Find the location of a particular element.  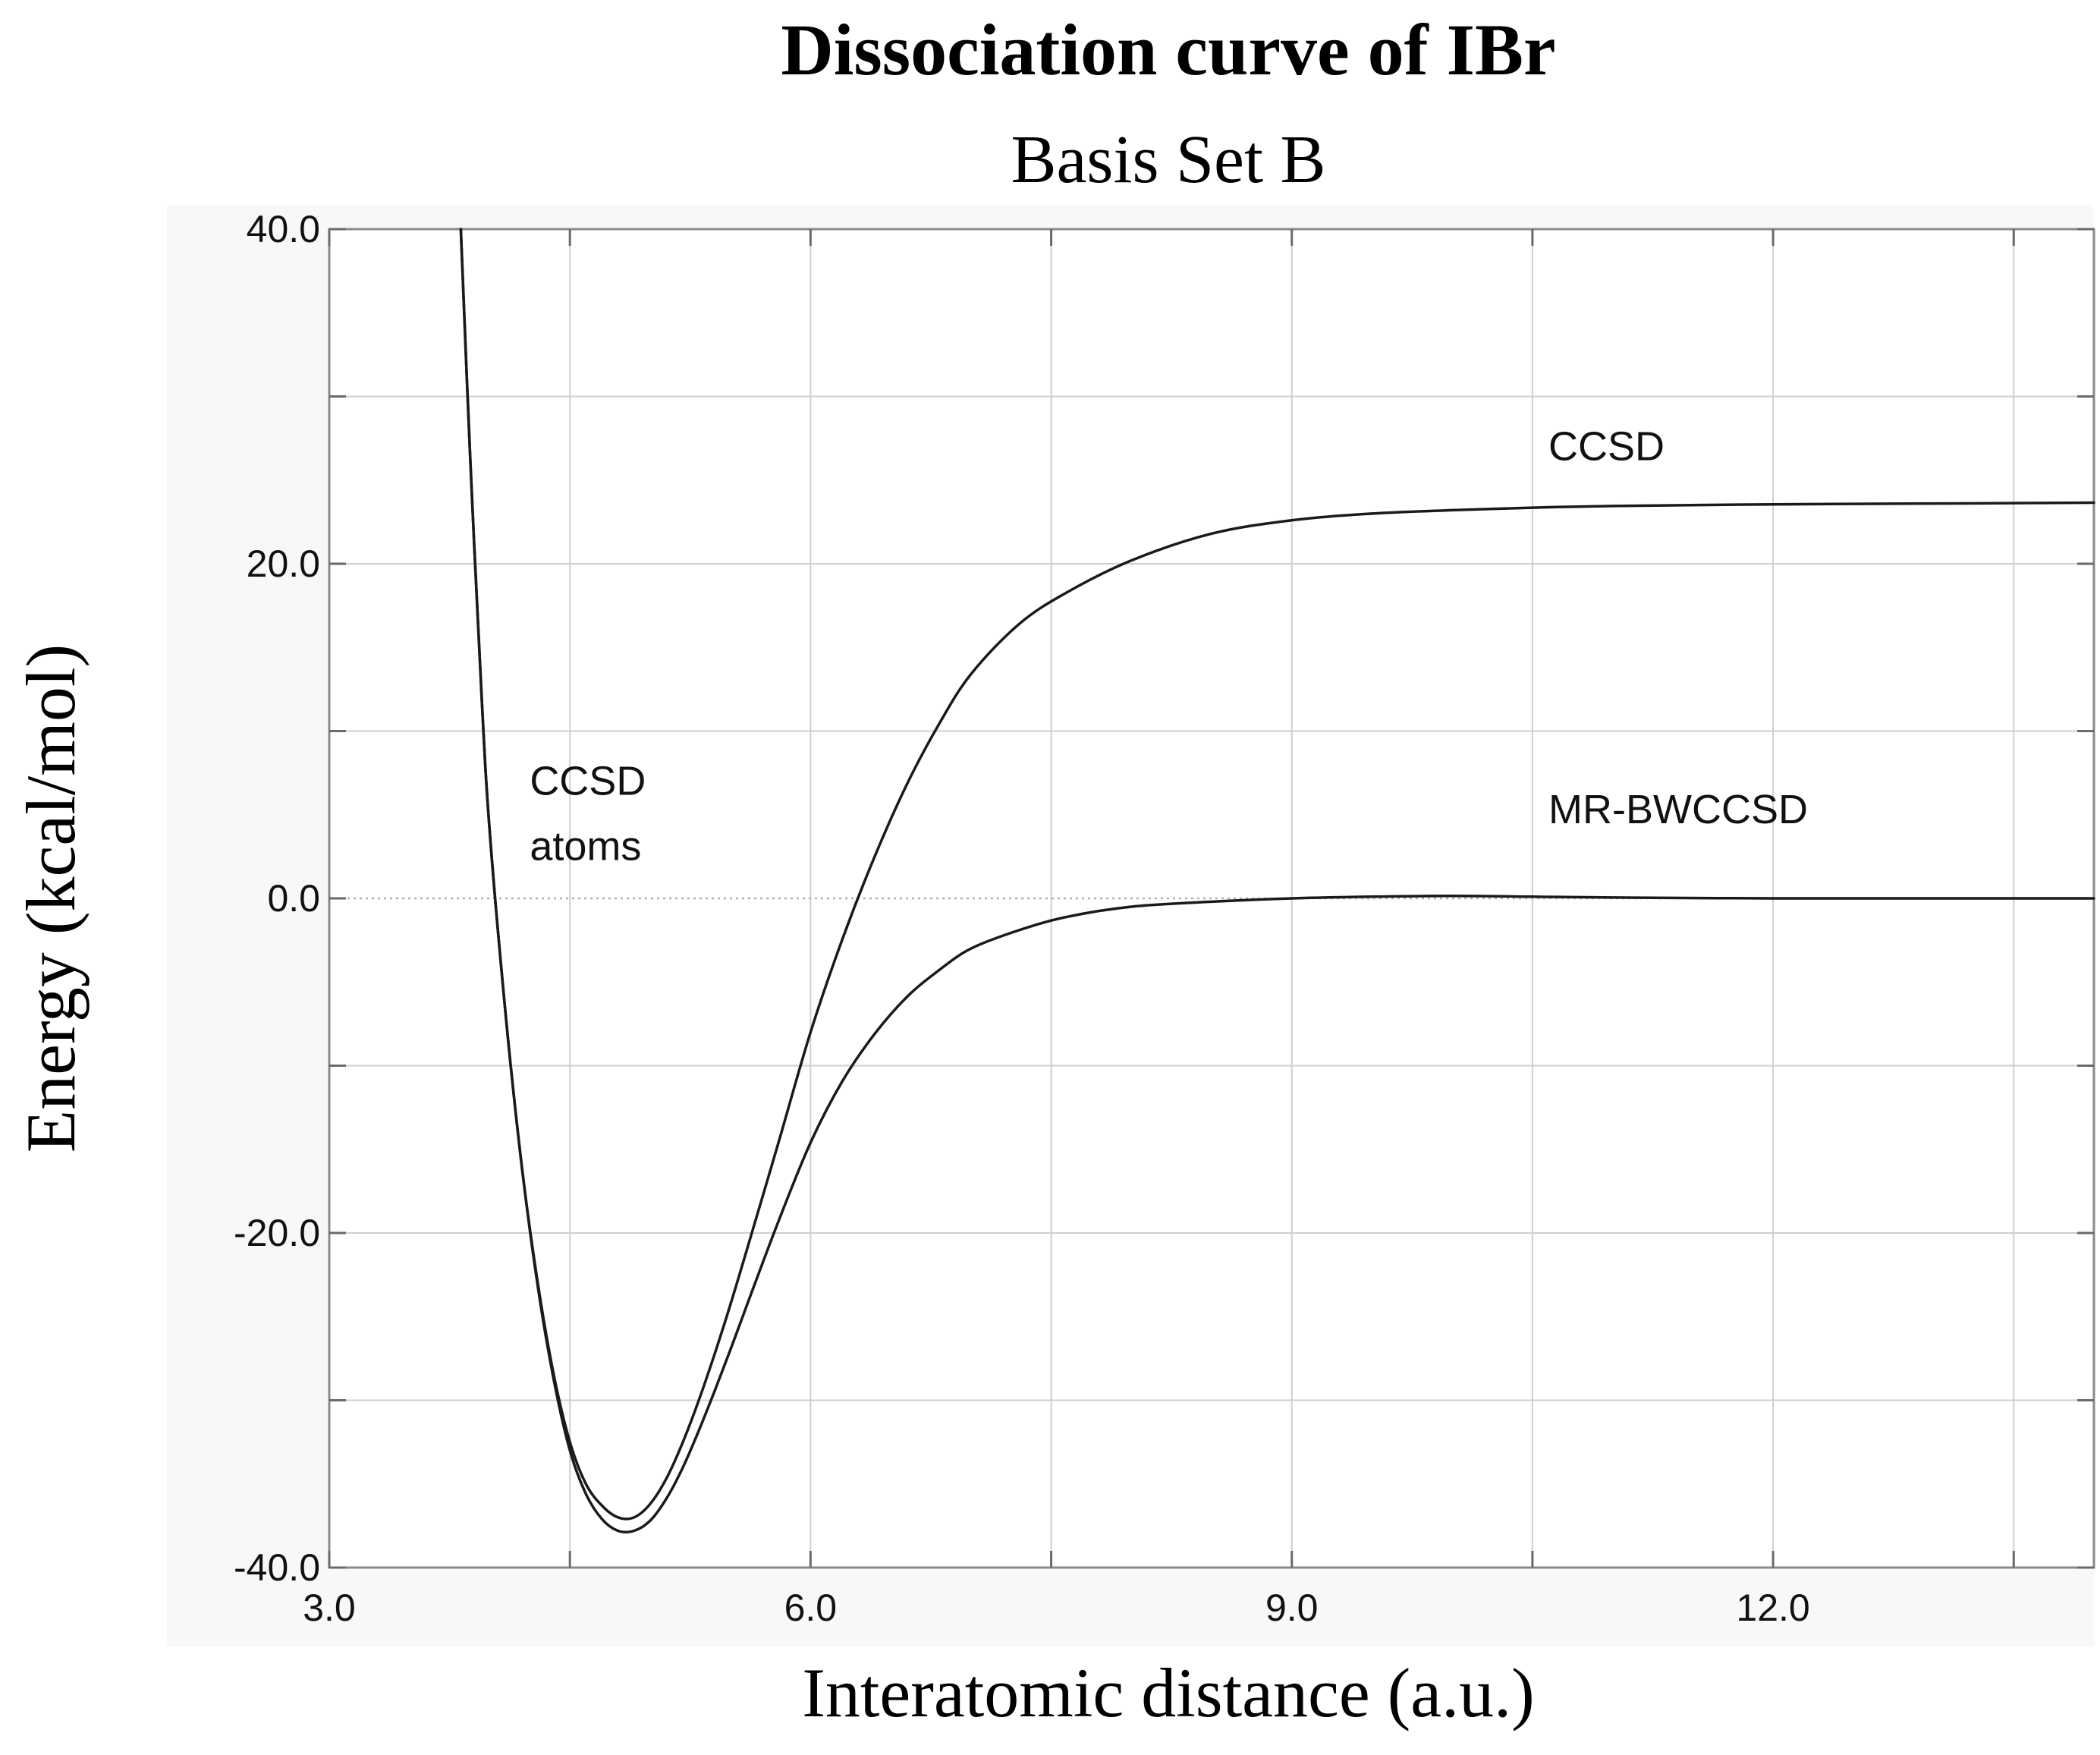

ccsd-atoms-label-line1: CCSD is located at coordinates (588, 781).